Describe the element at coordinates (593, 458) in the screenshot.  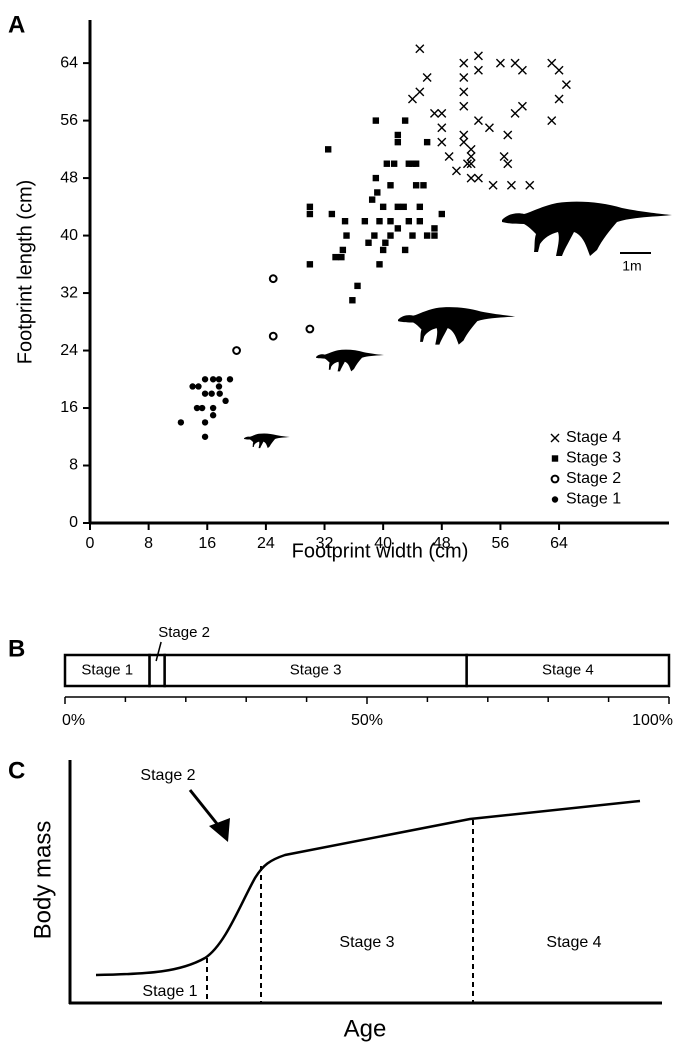
I see `legend-label: Stage 3` at that location.